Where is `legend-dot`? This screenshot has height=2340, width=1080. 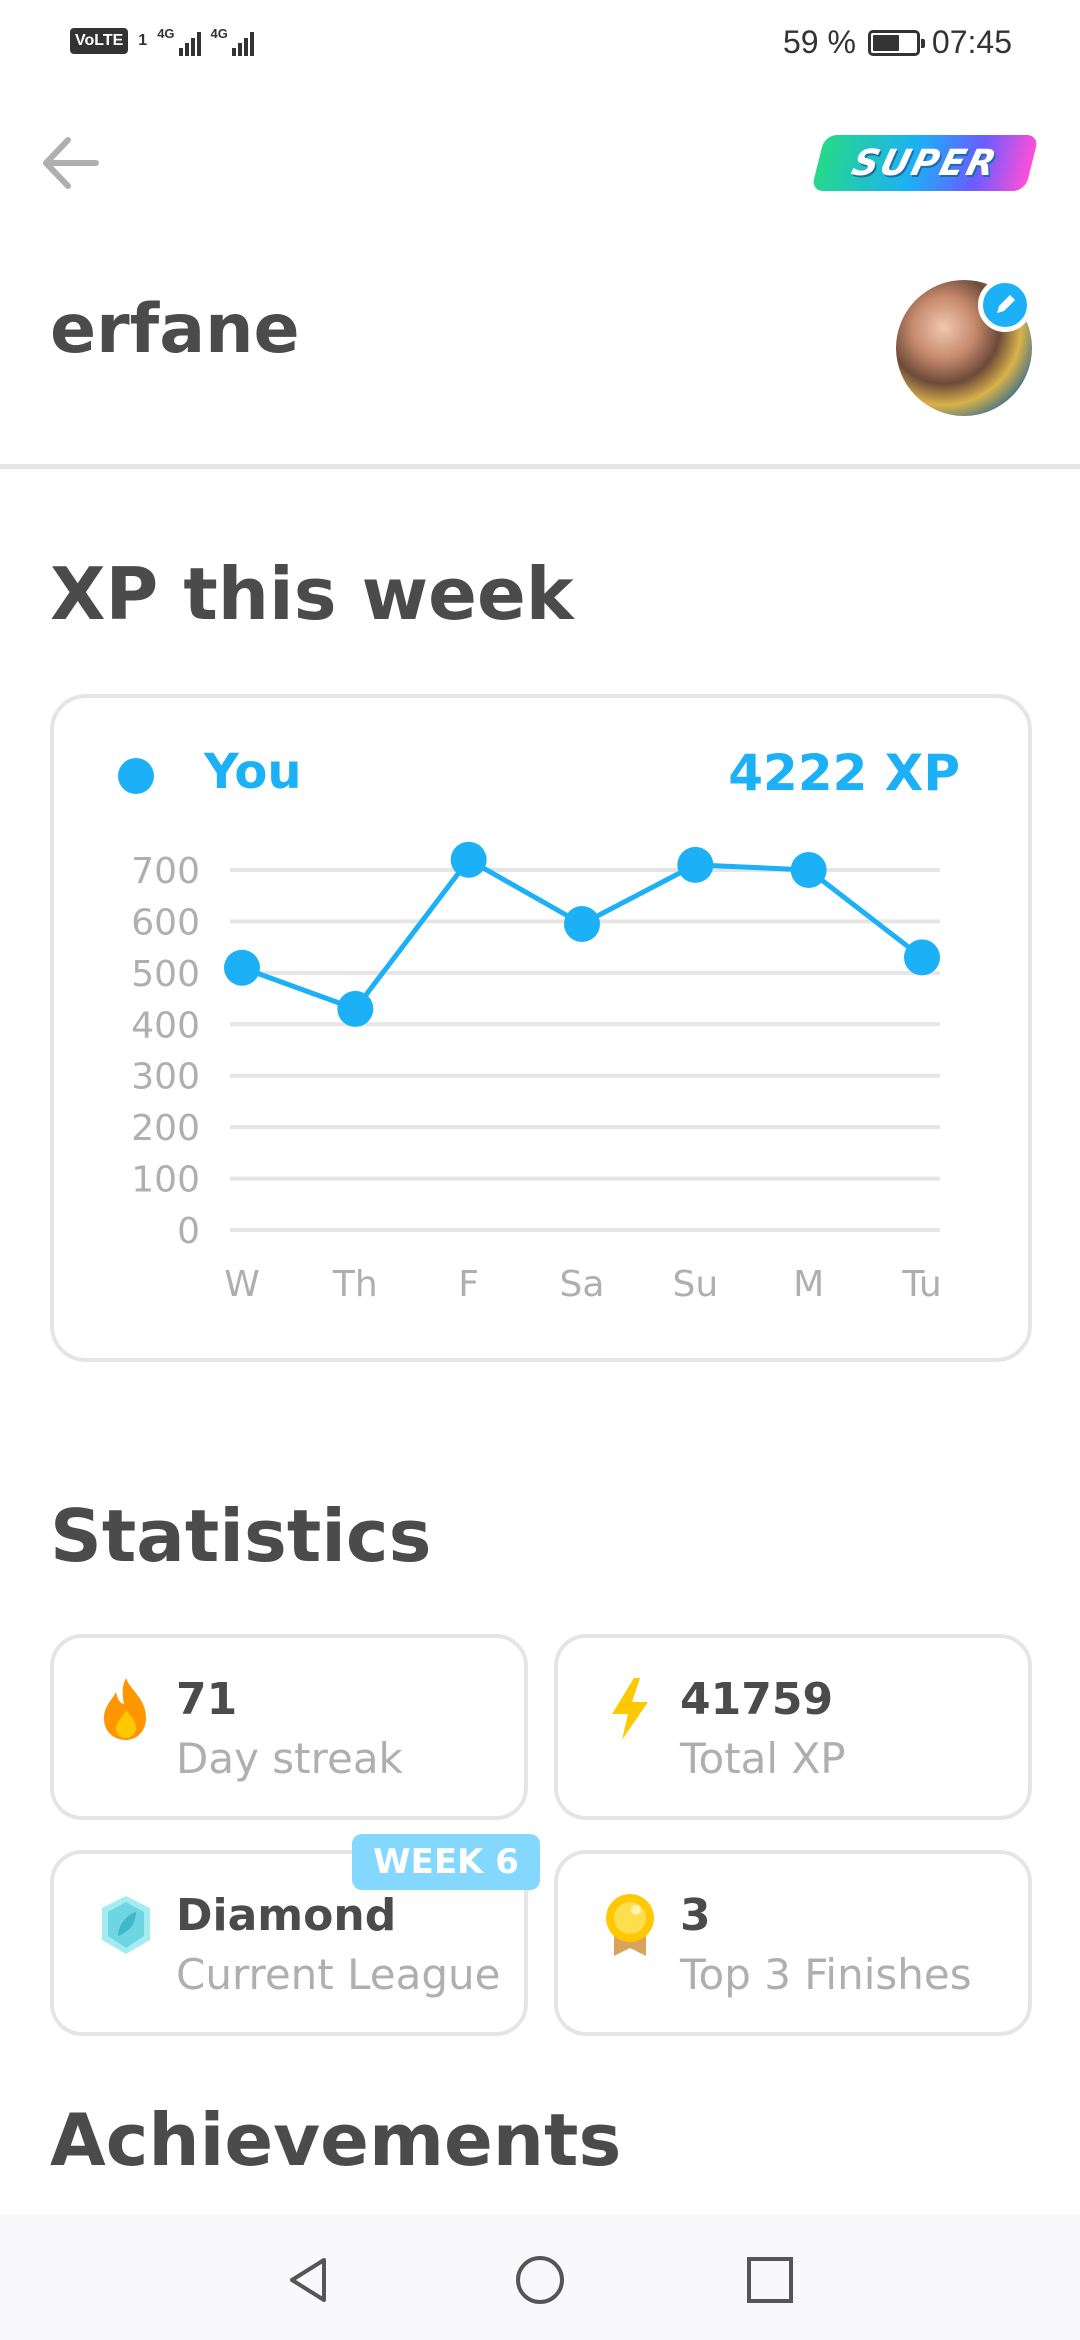
legend-dot is located at coordinates (136, 776).